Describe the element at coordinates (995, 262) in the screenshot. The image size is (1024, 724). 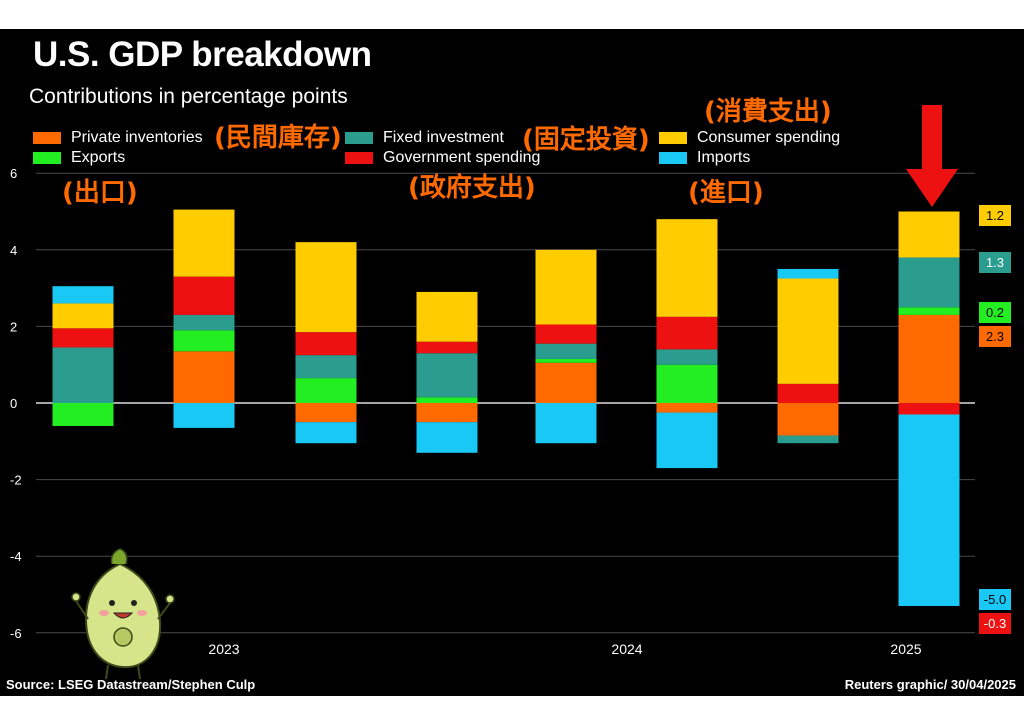
I see `latest-label-fixed-investment: 1.3` at that location.